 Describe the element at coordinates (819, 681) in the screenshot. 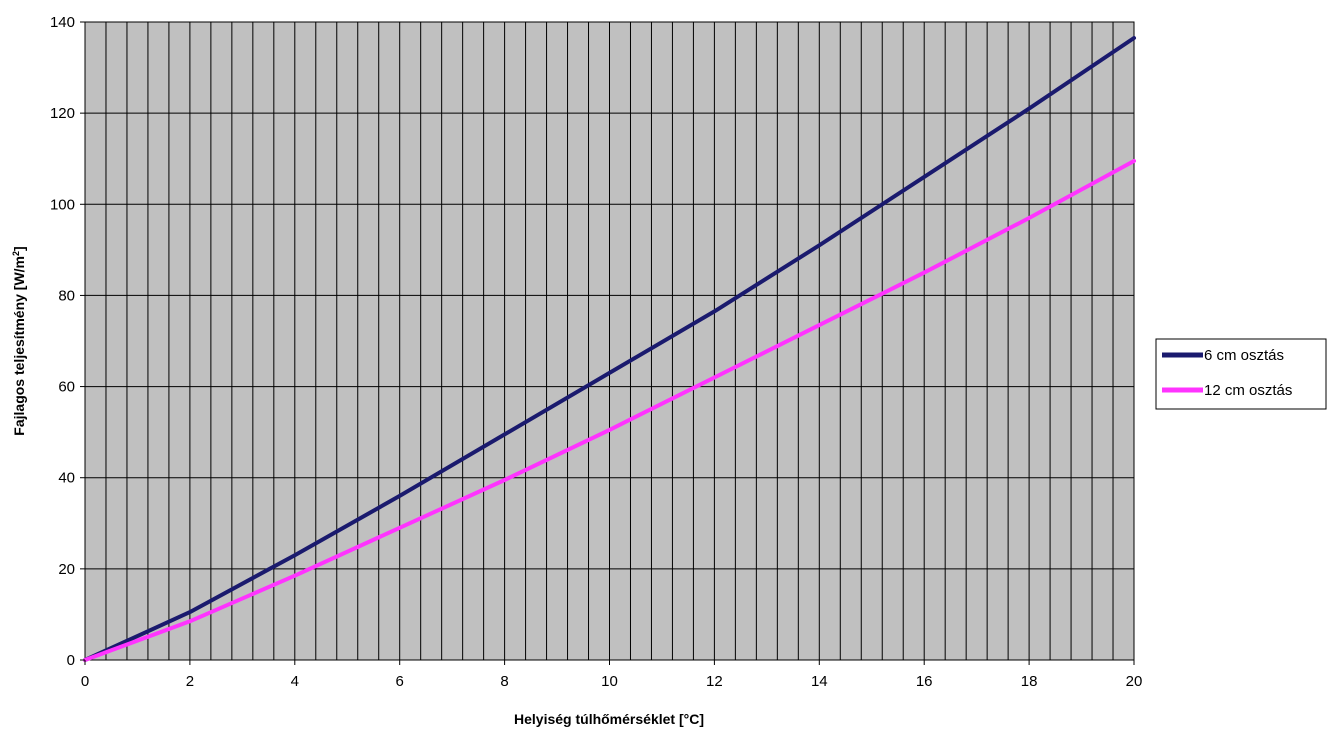

I see `x-tick-label: 14` at that location.